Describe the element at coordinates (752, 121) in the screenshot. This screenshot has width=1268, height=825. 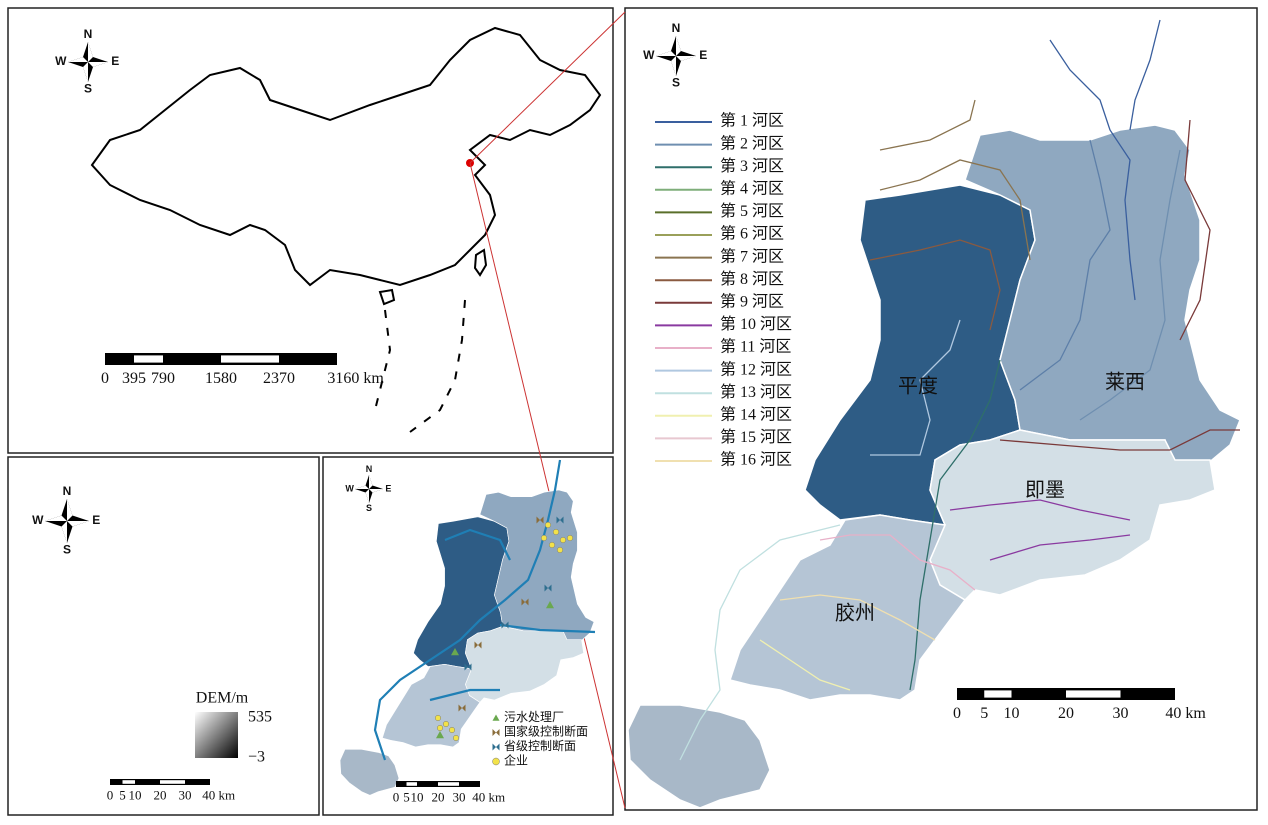
I see `legend-label: 第 1 河区` at that location.